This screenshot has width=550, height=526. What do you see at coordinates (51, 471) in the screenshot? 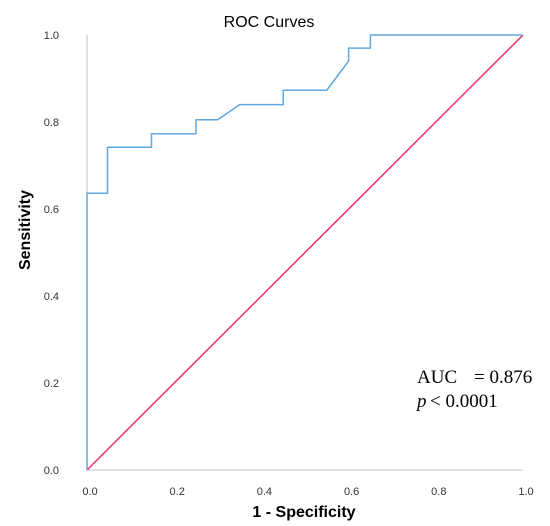
I see `y-tick-label: 0.0` at bounding box center [51, 471].